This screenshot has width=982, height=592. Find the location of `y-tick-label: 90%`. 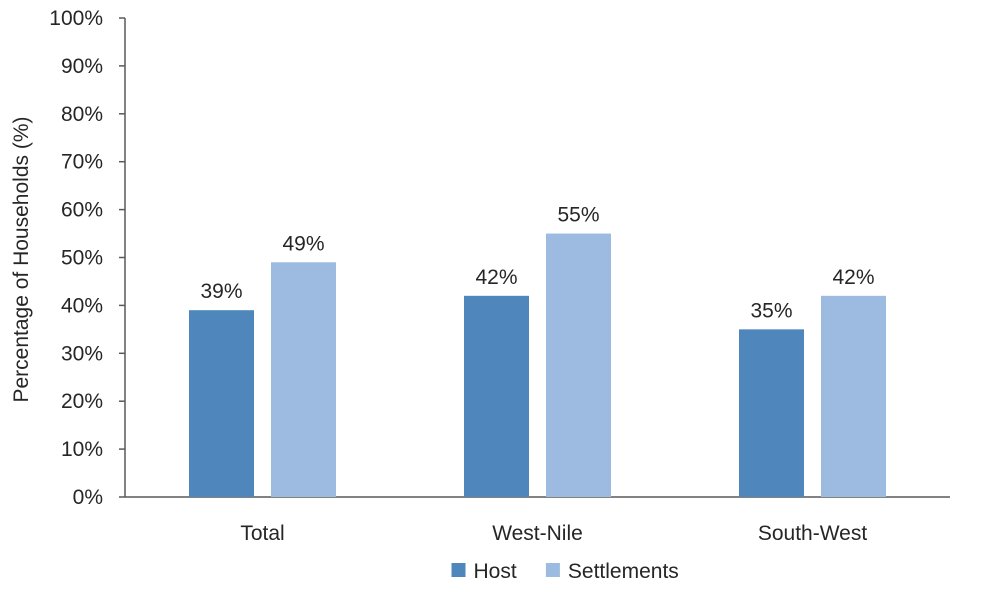

y-tick-label: 90% is located at coordinates (82, 66).